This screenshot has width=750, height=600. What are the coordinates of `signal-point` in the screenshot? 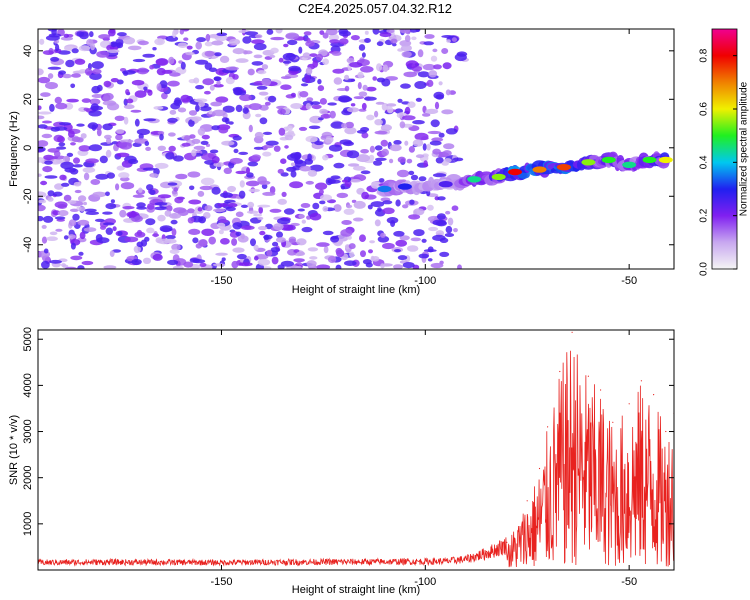 It's located at (445, 184).